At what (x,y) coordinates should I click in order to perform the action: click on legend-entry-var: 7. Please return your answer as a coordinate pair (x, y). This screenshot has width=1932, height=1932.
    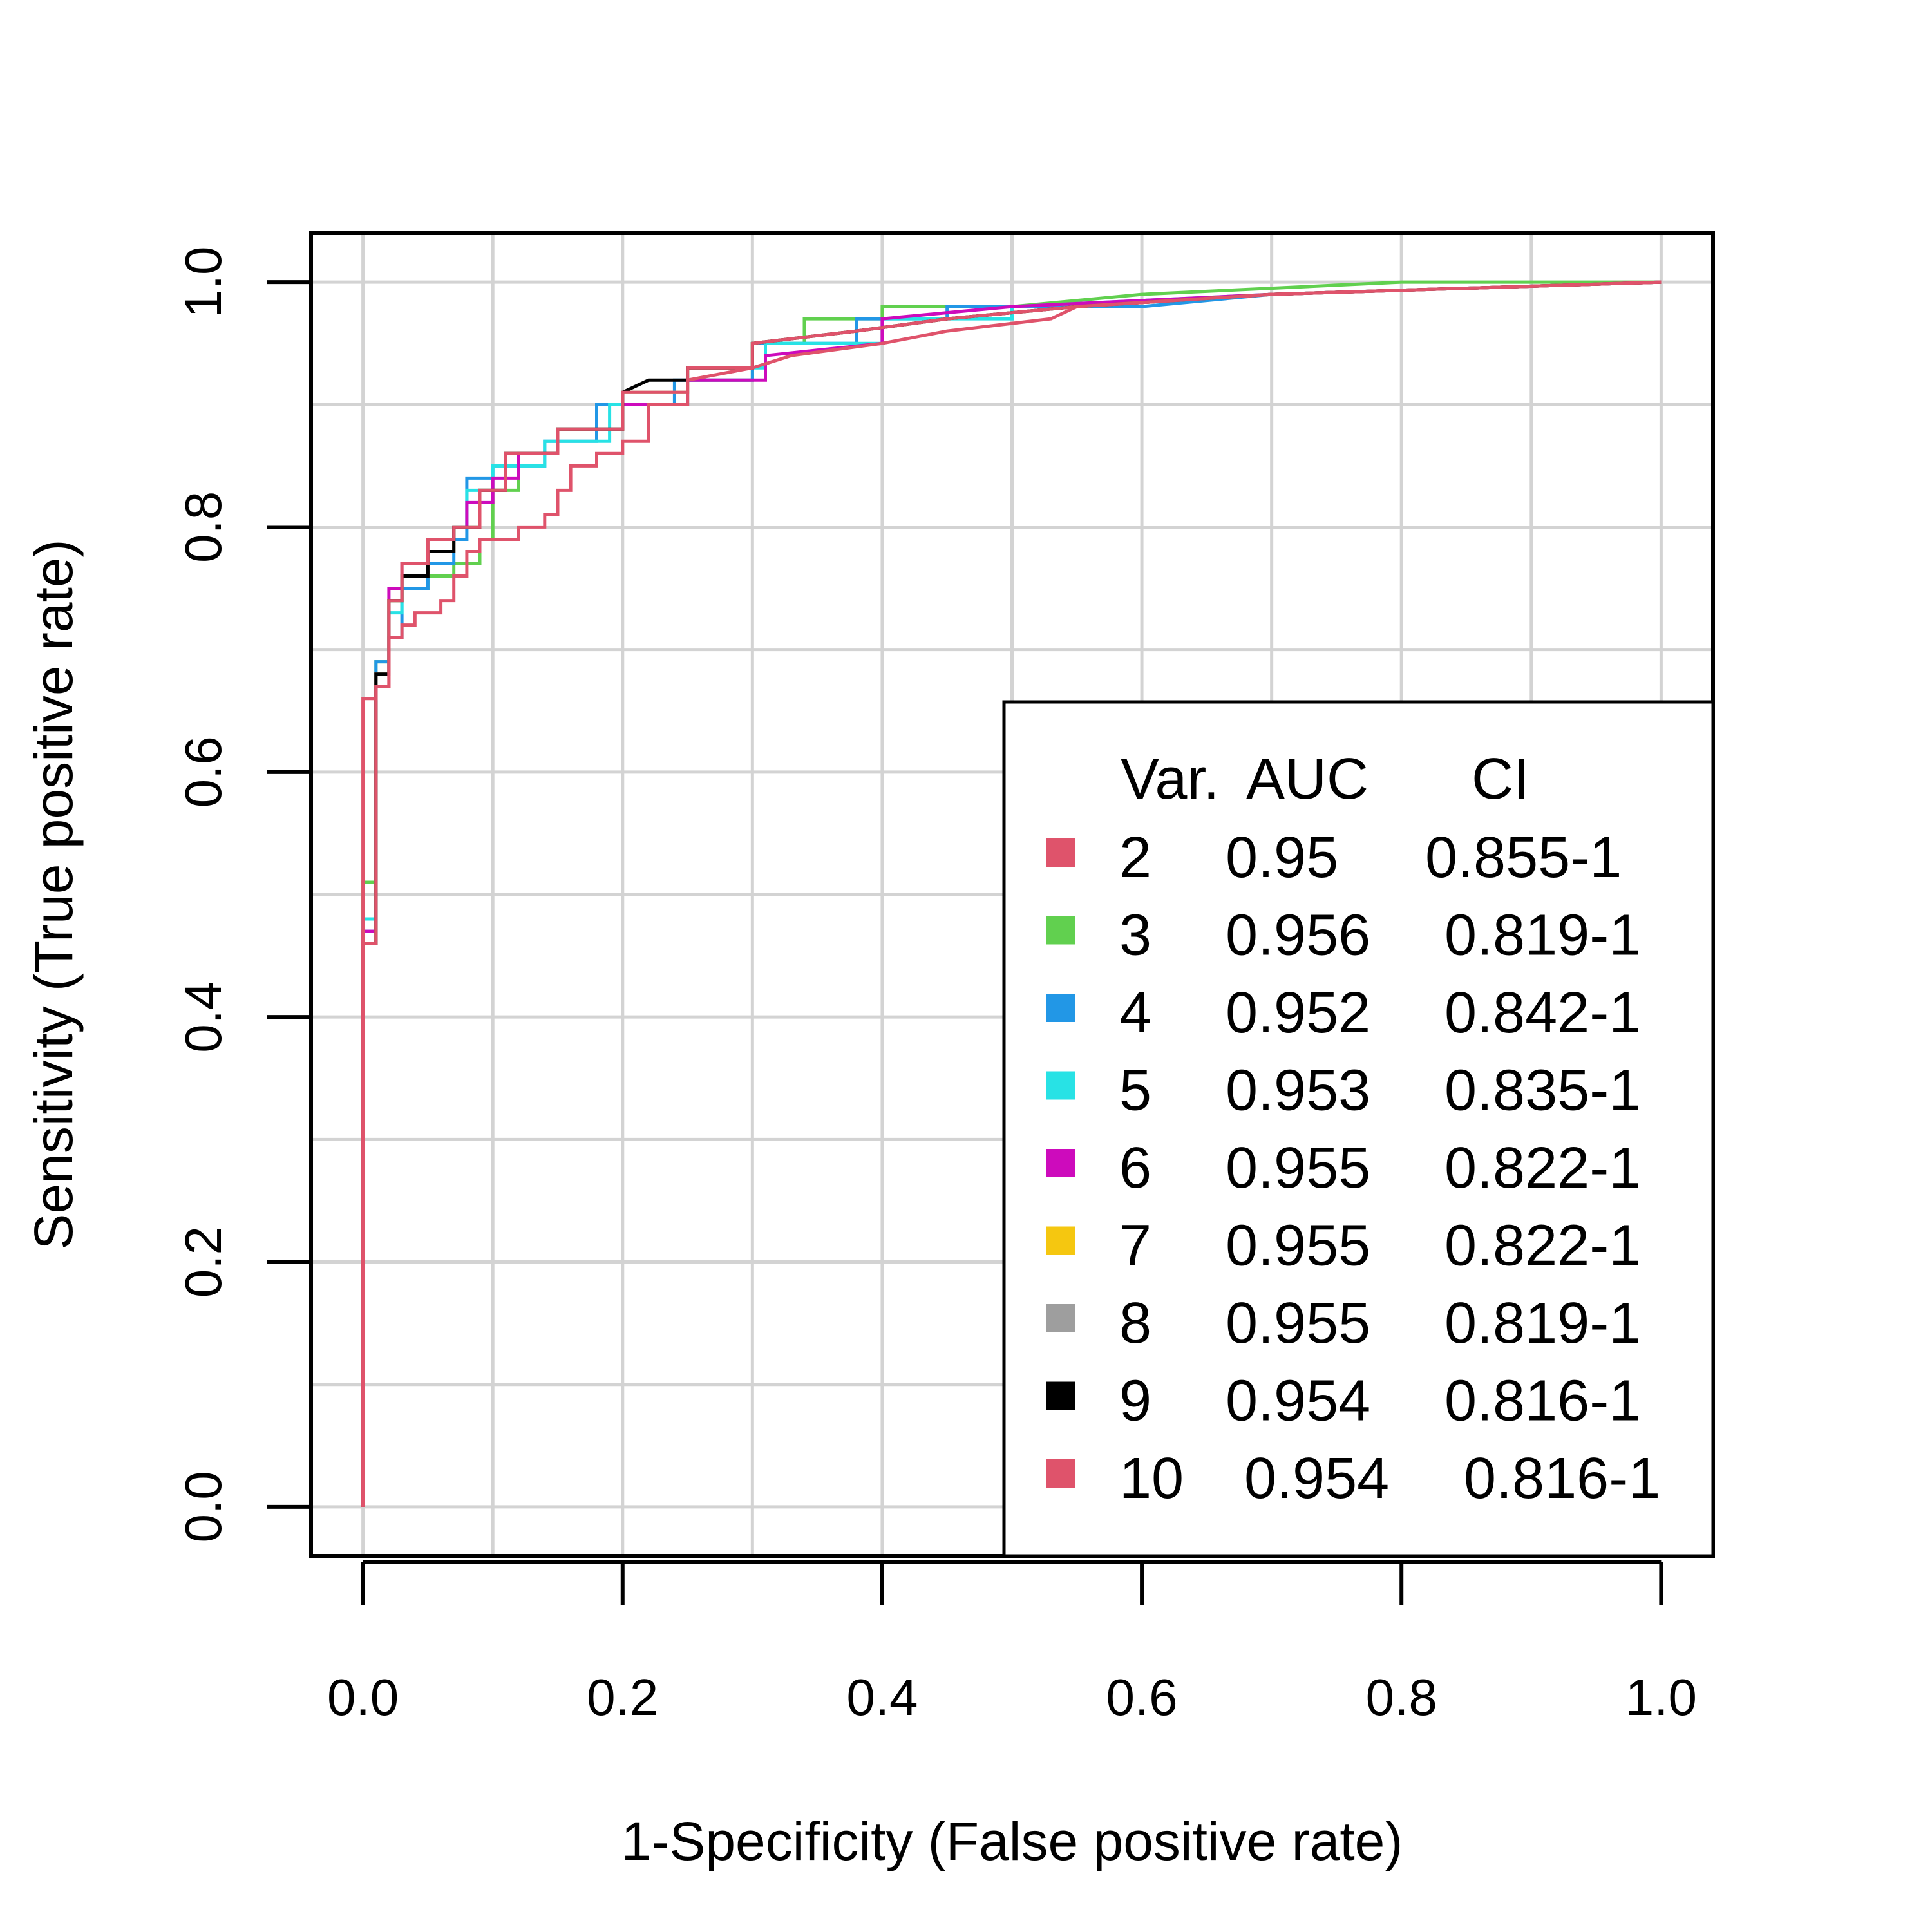
    Looking at the image, I should click on (1135, 1246).